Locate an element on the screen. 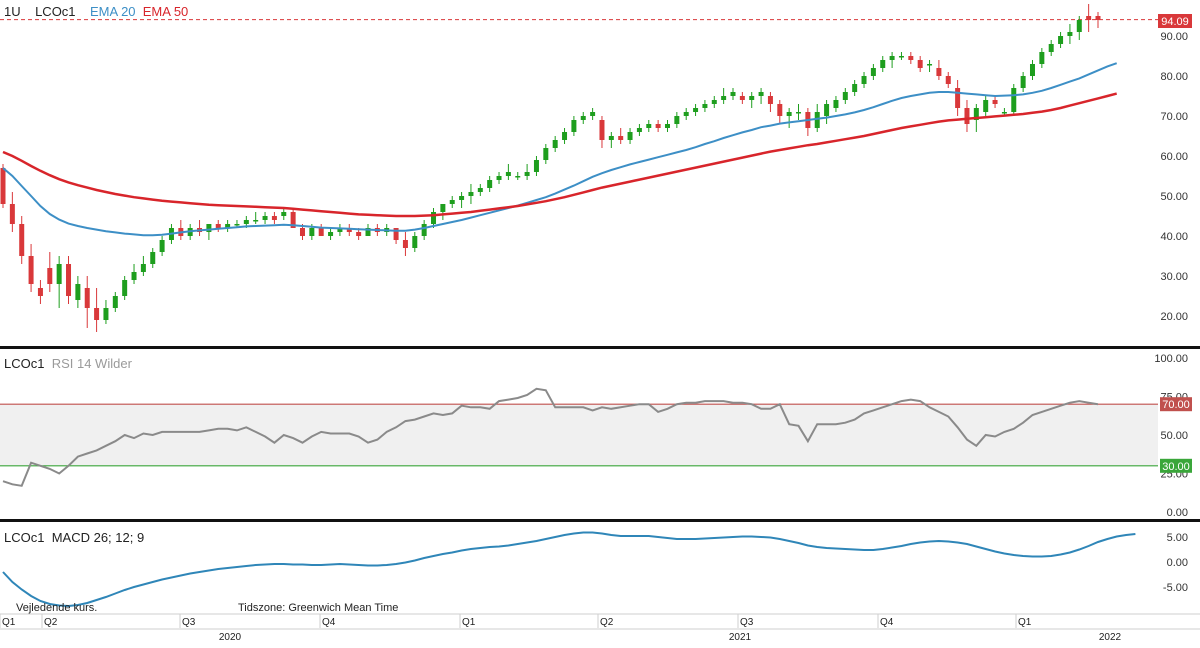 This screenshot has height=648, width=1200. interval-label: 1U is located at coordinates (12, 11).